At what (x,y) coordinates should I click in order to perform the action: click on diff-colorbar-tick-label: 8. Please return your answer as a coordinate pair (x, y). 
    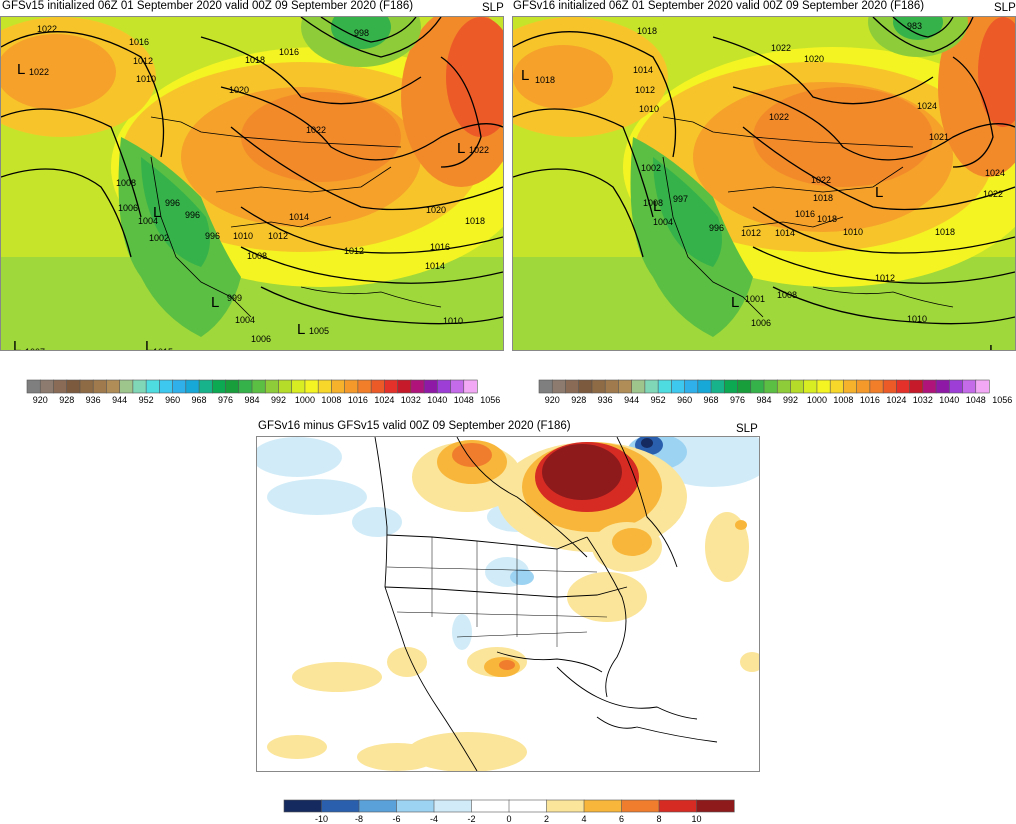
    Looking at the image, I should click on (658, 819).